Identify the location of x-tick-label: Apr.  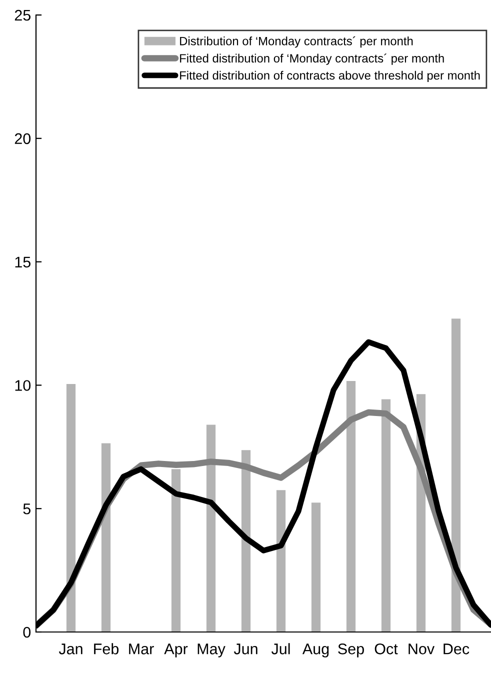
(176, 651).